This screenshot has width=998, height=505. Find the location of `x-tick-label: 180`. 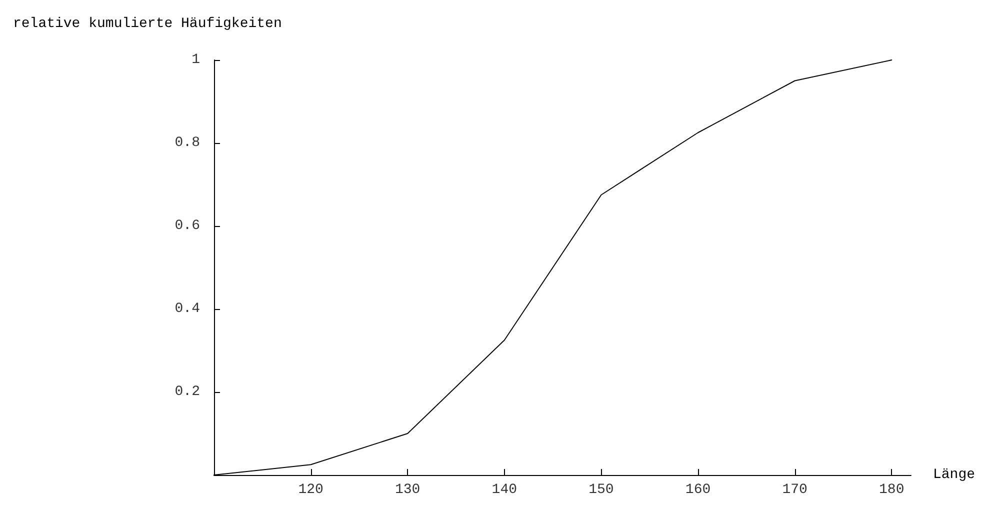

x-tick-label: 180 is located at coordinates (891, 490).